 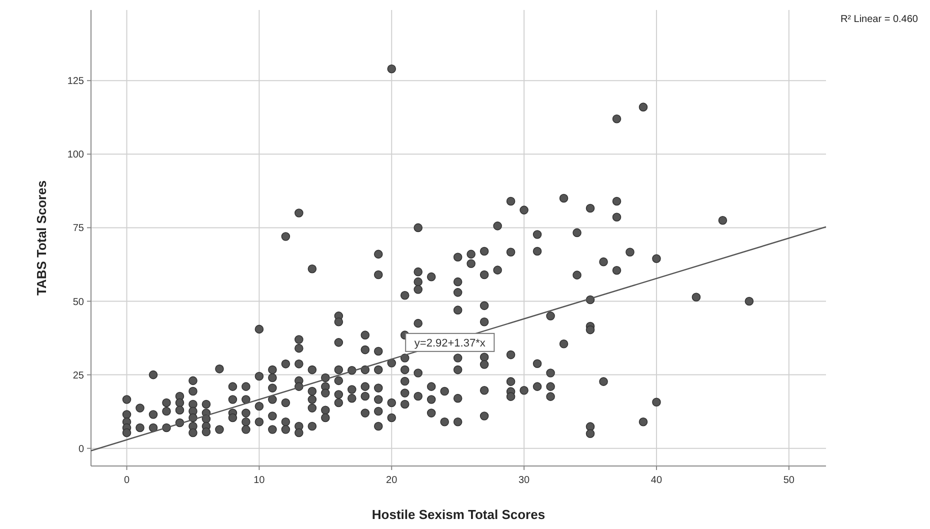 What do you see at coordinates (78, 302) in the screenshot?
I see `y-tick-label: 50` at bounding box center [78, 302].